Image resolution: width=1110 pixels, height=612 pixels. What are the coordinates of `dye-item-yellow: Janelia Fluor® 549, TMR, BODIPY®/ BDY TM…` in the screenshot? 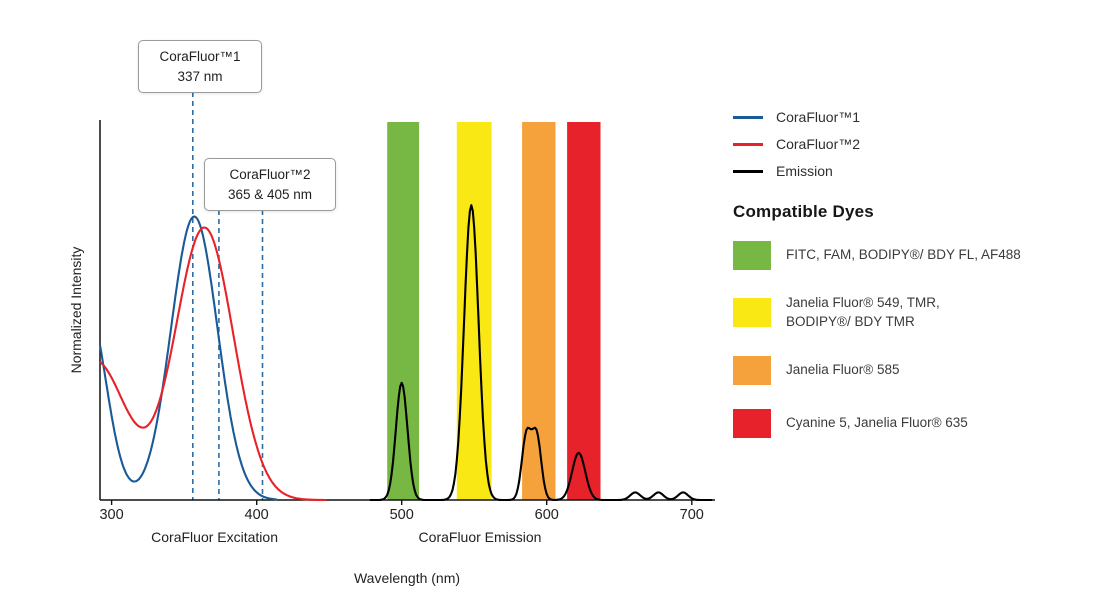 It's located at (915, 313).